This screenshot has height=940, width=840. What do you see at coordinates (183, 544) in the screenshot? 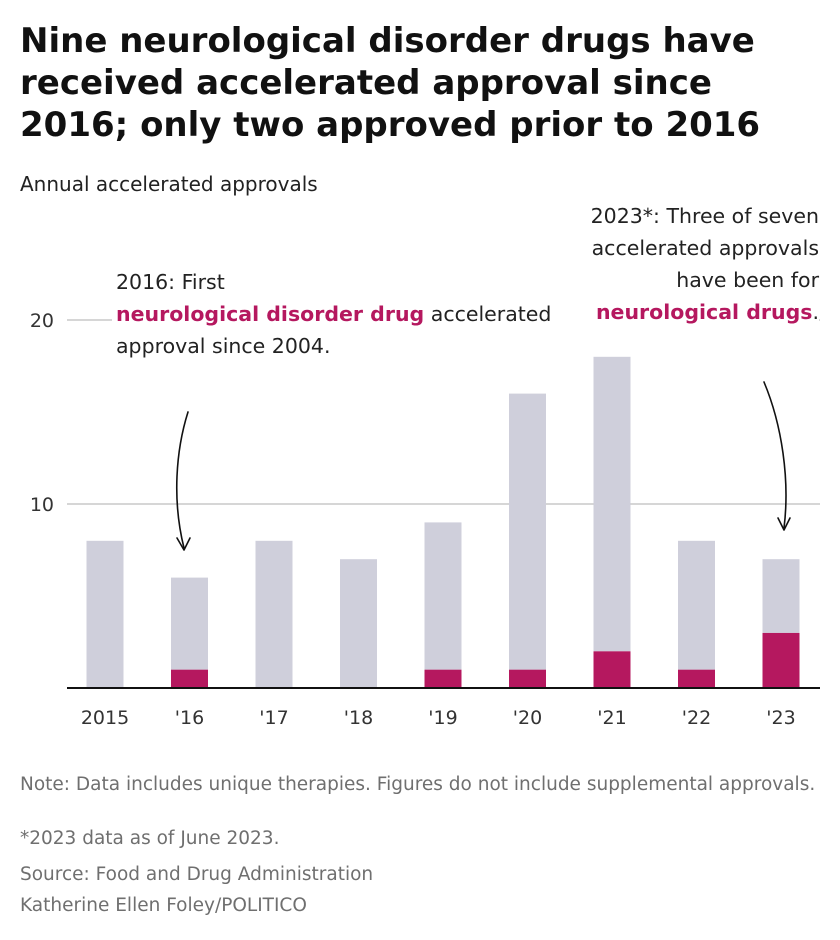
I see `arrow-head-2016` at bounding box center [183, 544].